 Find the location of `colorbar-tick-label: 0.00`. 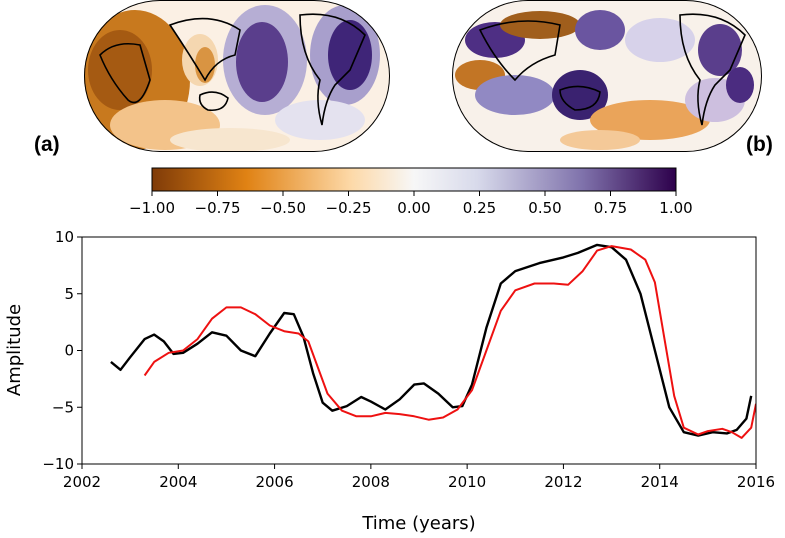

colorbar-tick-label: 0.00 is located at coordinates (413, 208).